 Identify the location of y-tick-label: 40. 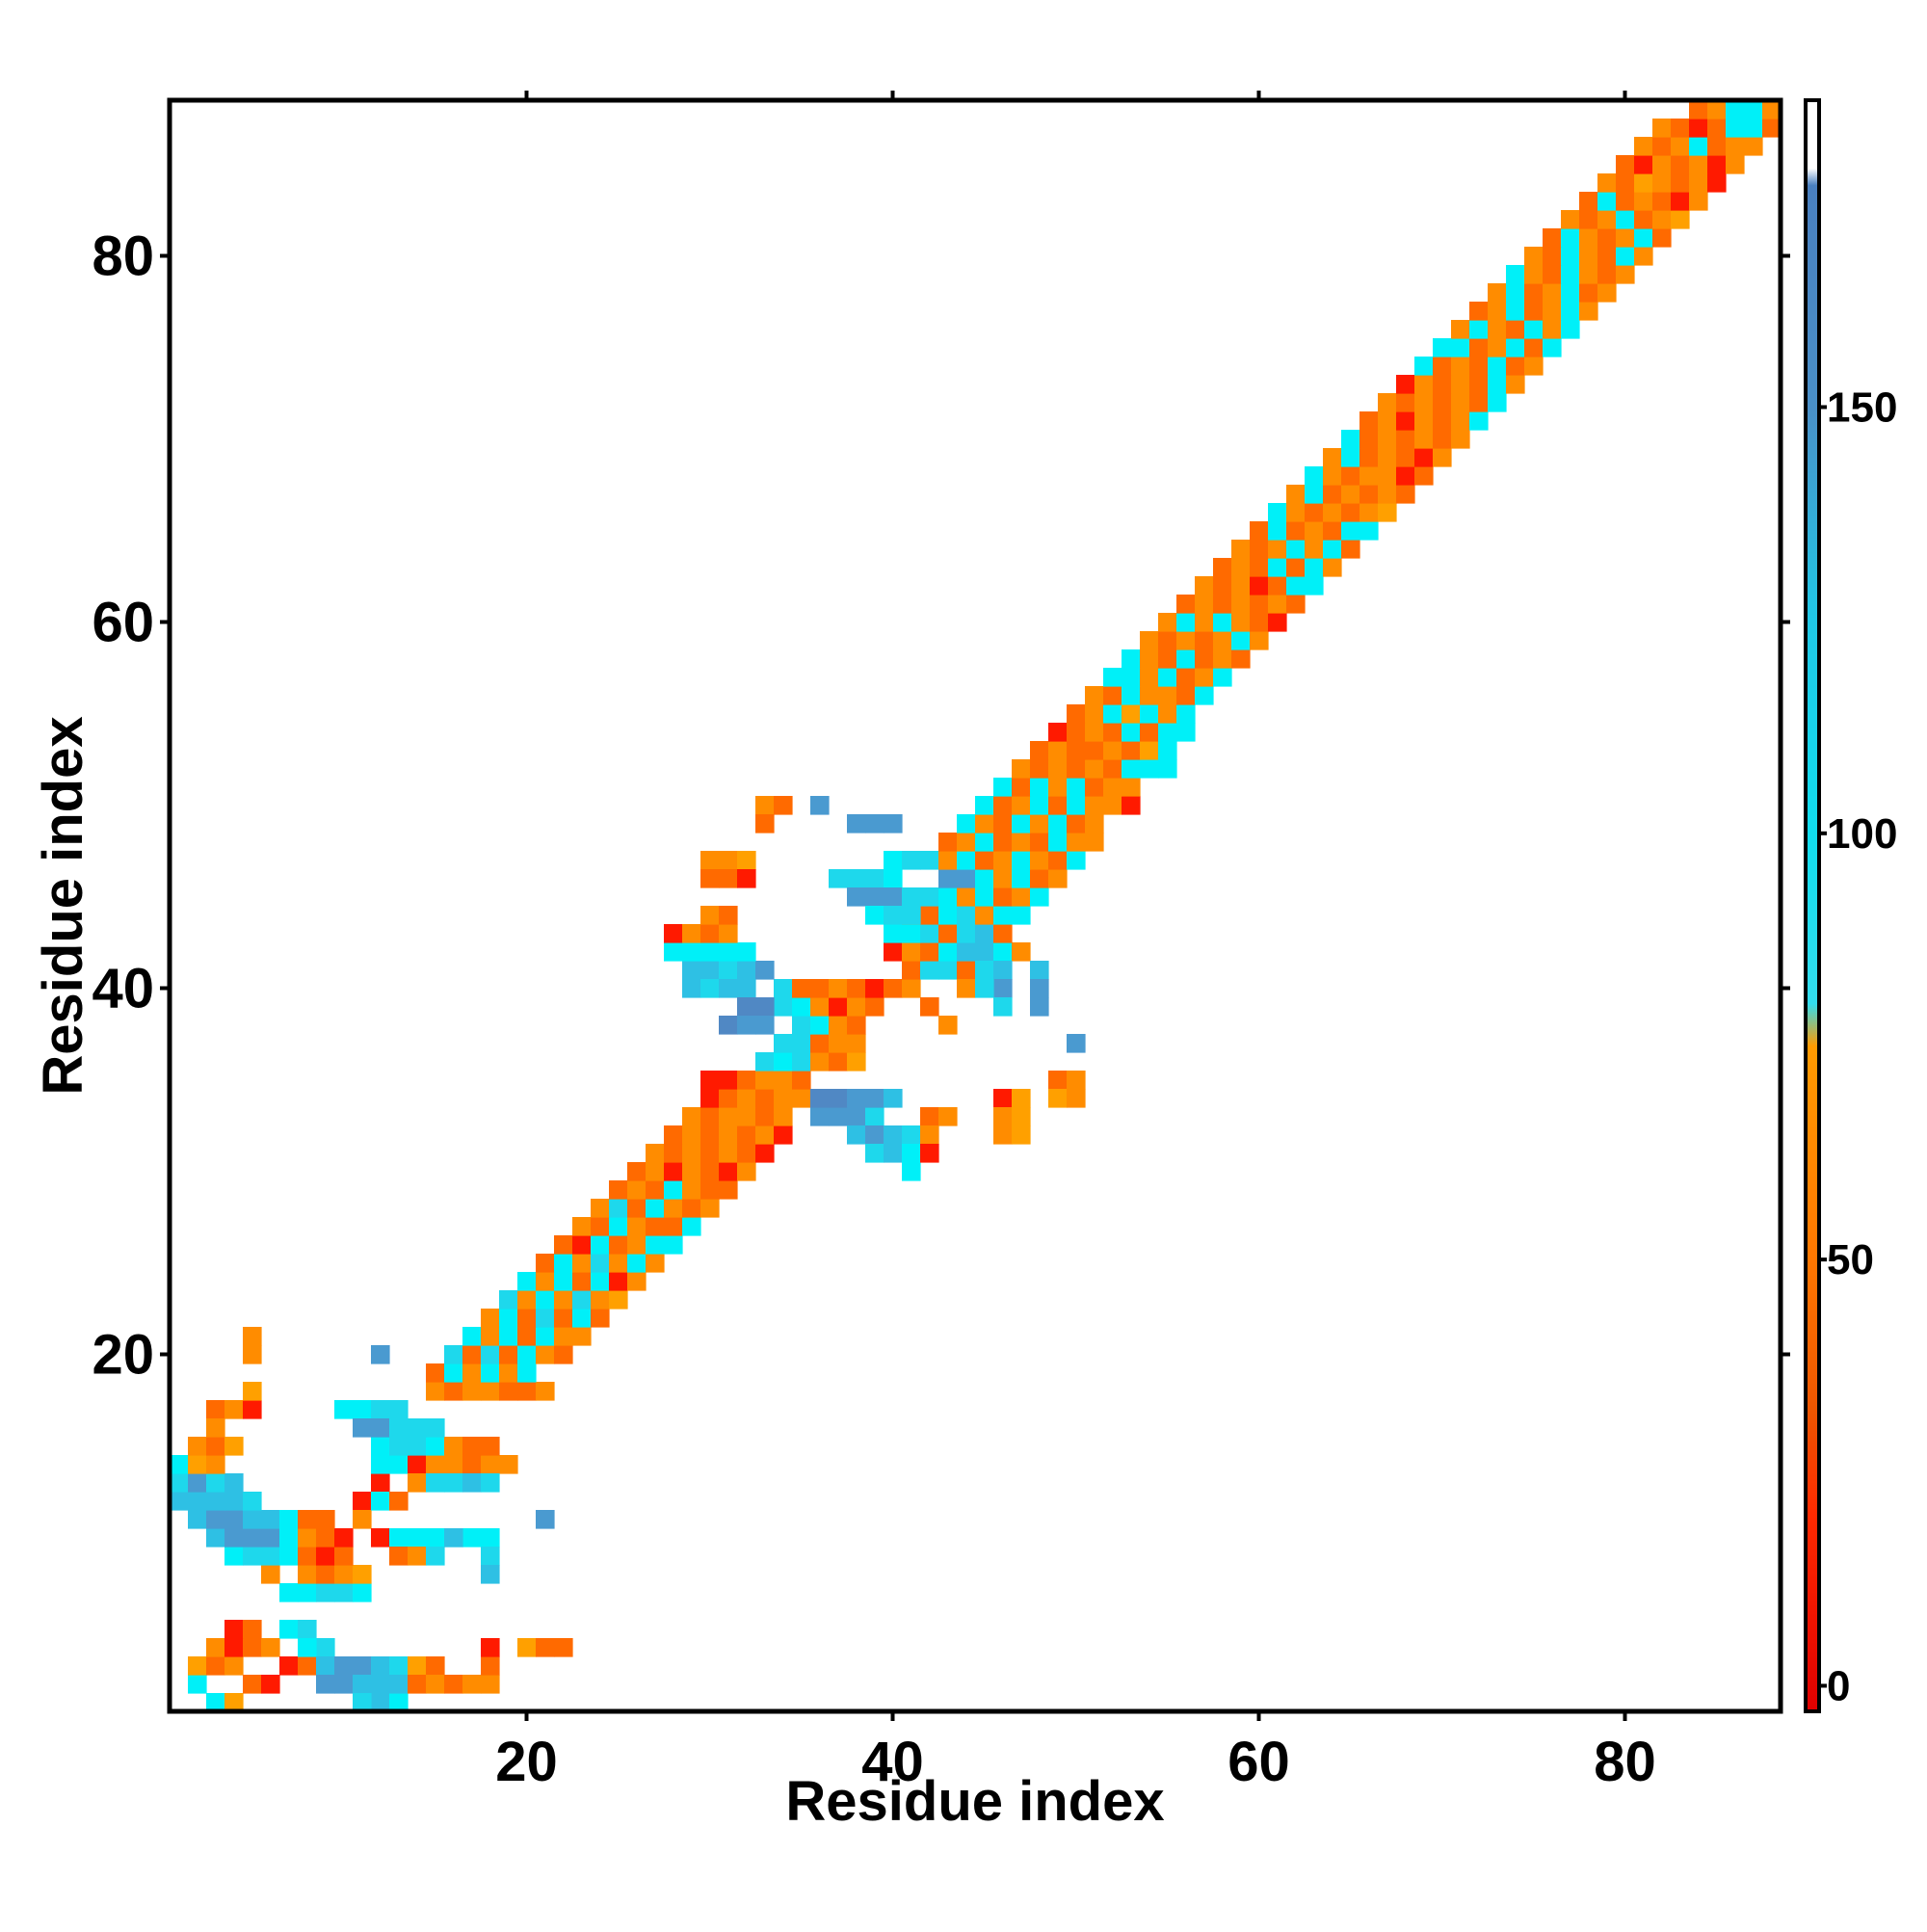
(123, 989).